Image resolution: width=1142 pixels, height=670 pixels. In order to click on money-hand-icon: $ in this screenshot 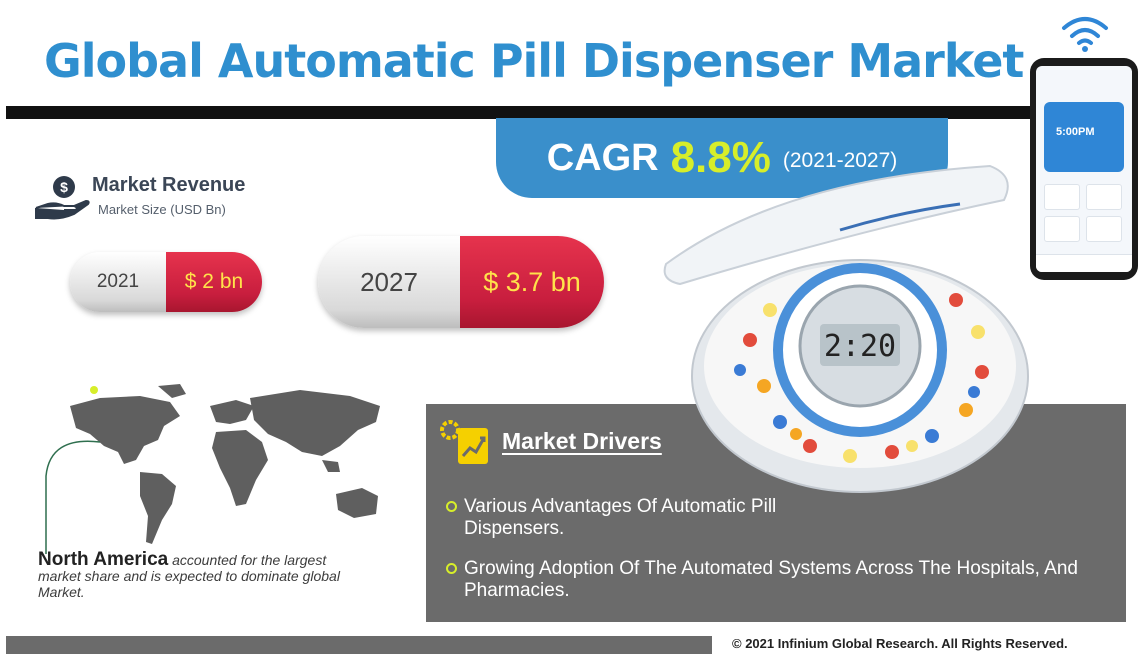, I will do `click(62, 198)`.